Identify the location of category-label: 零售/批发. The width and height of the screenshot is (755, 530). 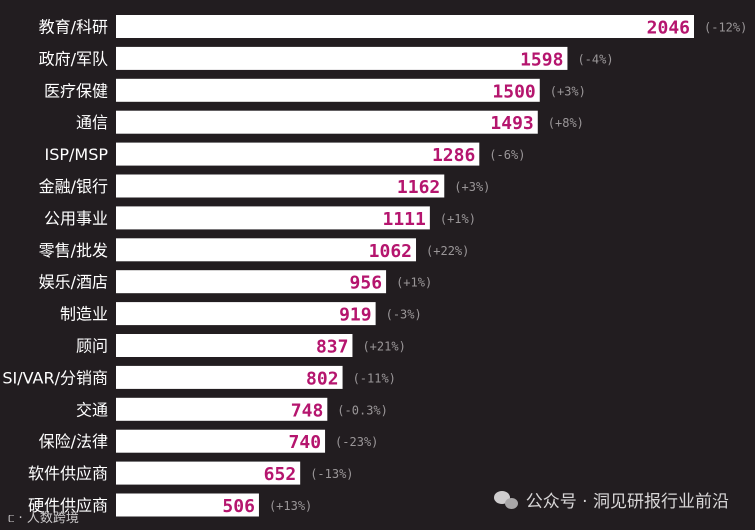
(73, 250).